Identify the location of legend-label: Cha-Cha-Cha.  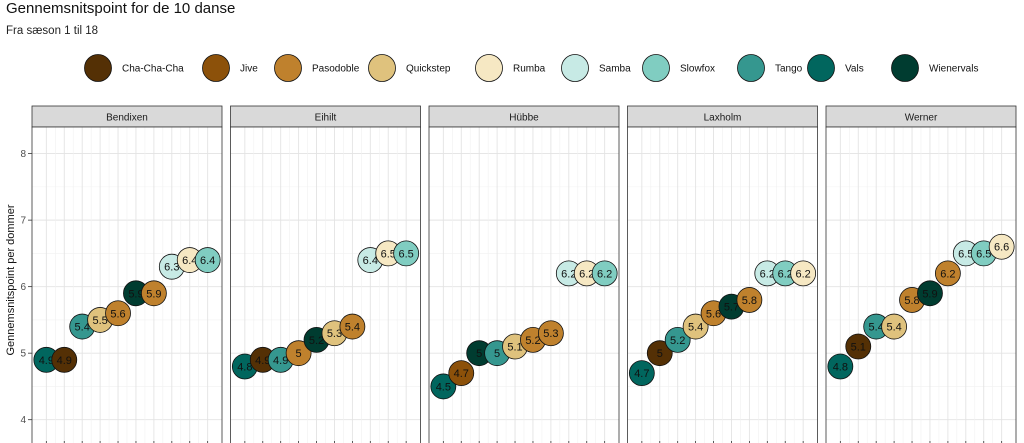
(153, 69).